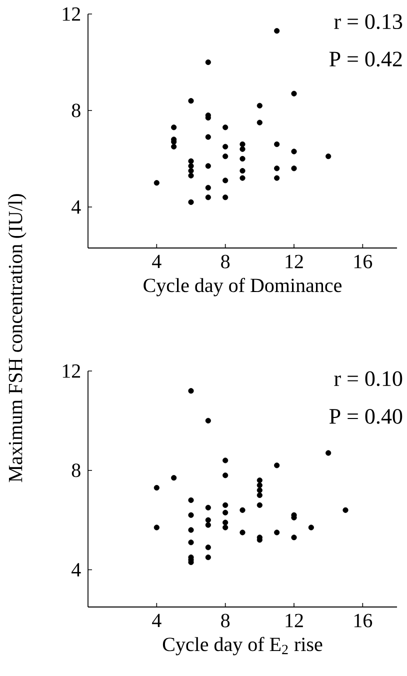 This screenshot has height=676, width=407. Describe the element at coordinates (368, 378) in the screenshot. I see `annotation: r = 0.10` at that location.